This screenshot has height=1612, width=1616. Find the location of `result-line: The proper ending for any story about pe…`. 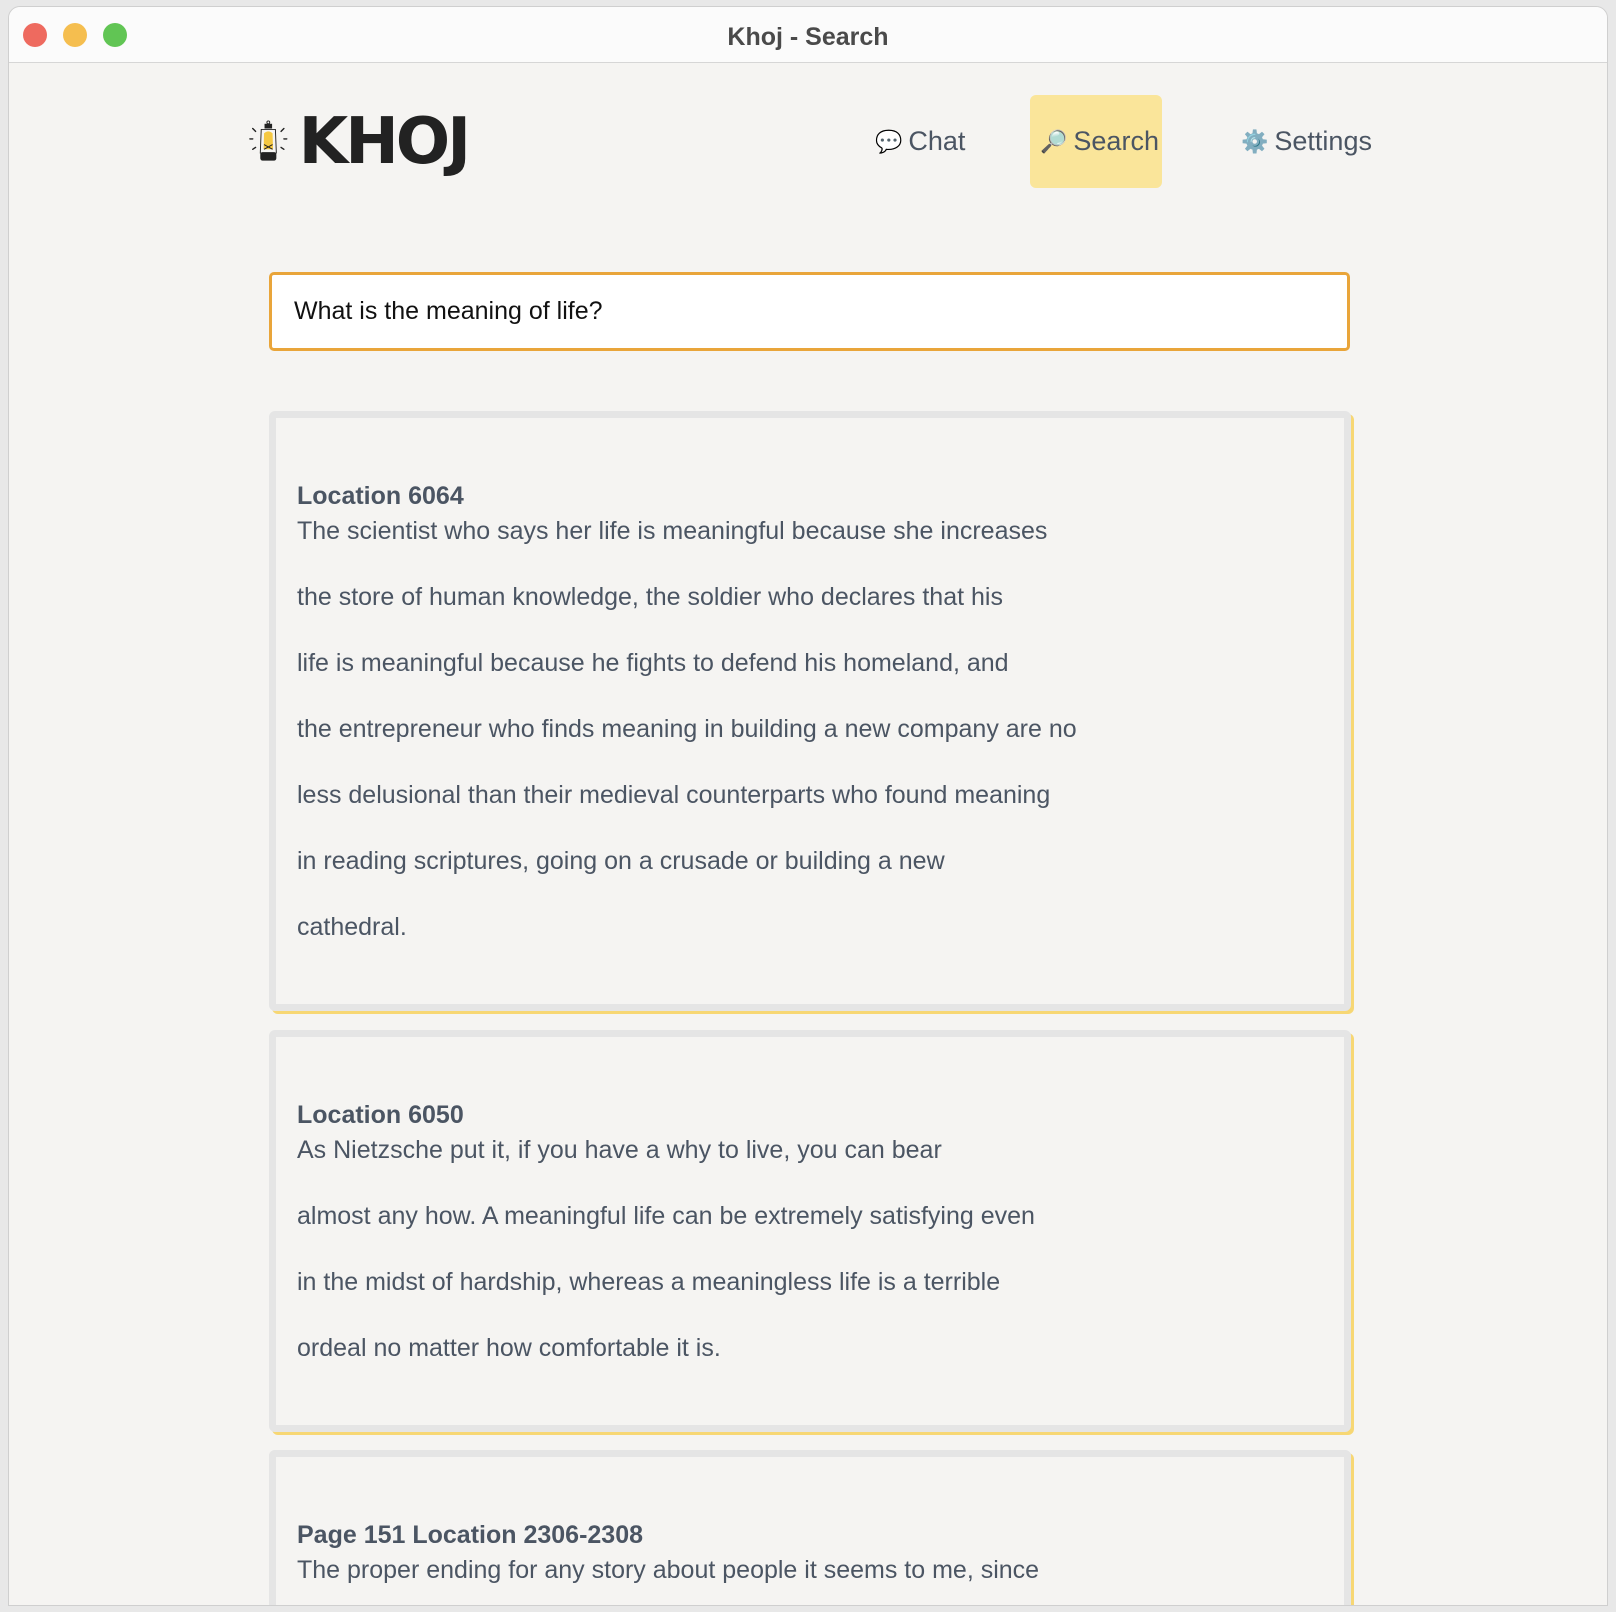

result-line: The proper ending for any story about pe… is located at coordinates (668, 1570).